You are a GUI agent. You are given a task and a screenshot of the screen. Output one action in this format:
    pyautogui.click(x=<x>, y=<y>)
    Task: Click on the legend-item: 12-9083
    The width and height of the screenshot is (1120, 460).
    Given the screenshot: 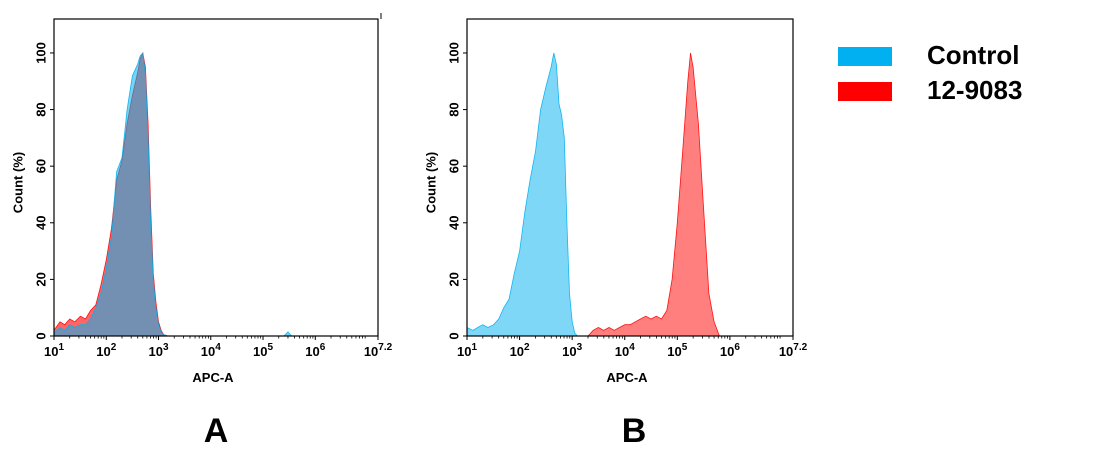 What is the action you would take?
    pyautogui.click(x=930, y=90)
    